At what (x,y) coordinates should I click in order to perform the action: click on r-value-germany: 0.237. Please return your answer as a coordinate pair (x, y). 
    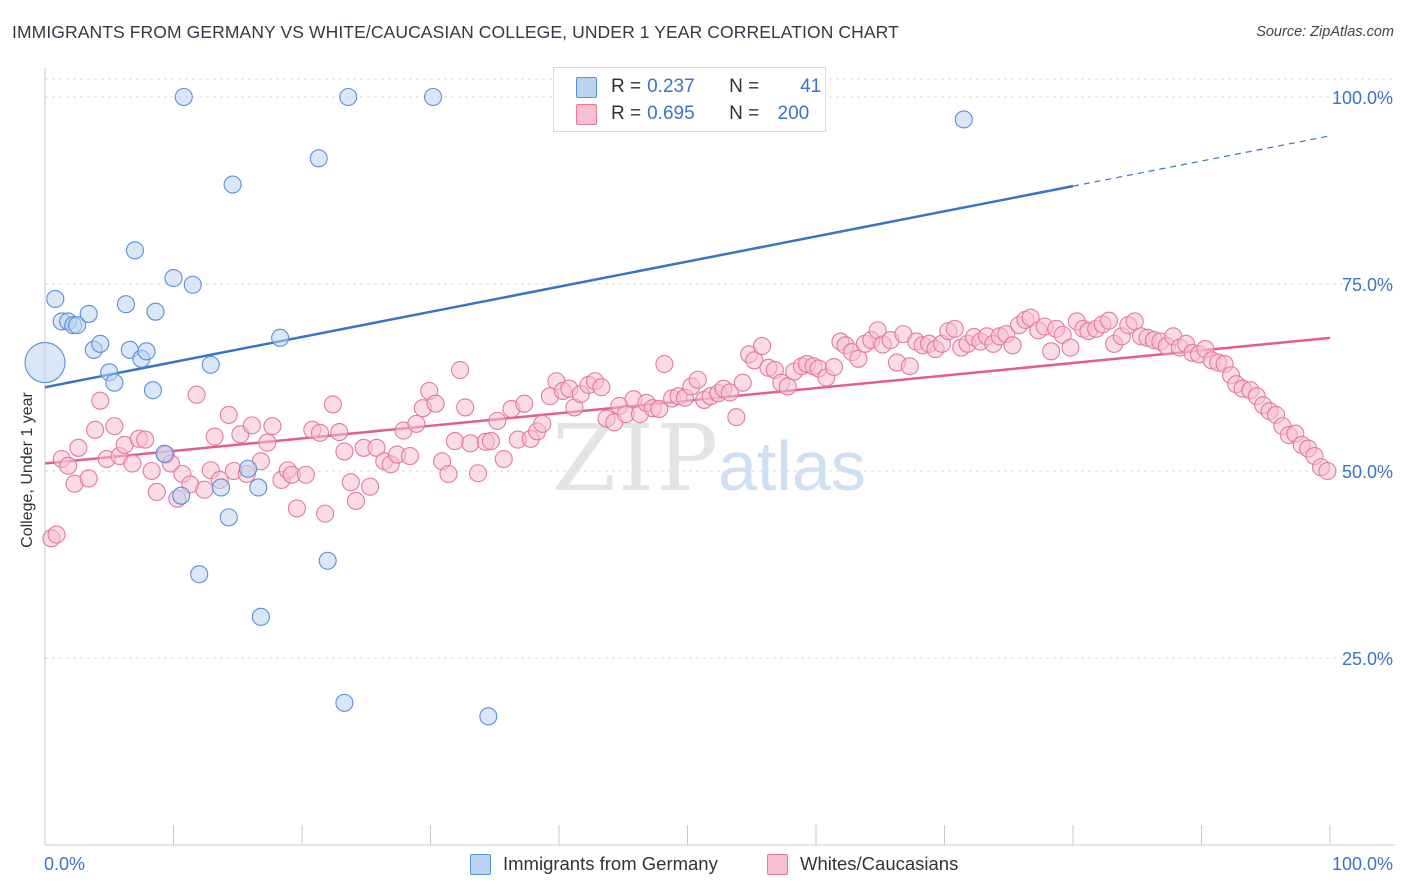
    Looking at the image, I should click on (671, 86).